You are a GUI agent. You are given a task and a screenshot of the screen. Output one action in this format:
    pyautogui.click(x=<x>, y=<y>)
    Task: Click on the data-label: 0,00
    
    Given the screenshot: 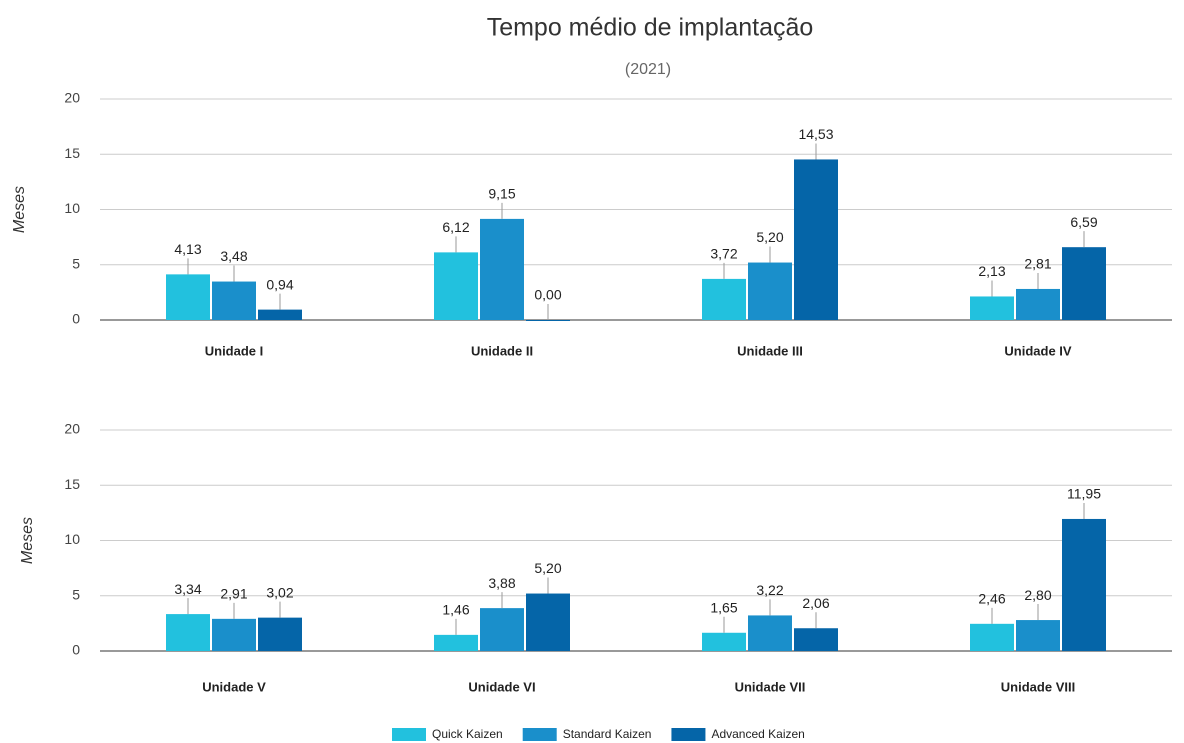 What is the action you would take?
    pyautogui.click(x=547, y=295)
    